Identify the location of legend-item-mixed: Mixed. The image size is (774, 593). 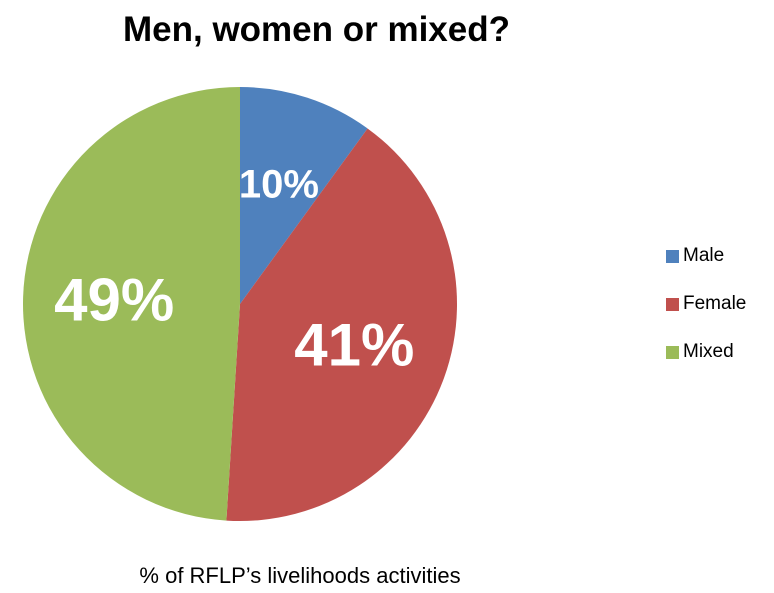
(706, 352).